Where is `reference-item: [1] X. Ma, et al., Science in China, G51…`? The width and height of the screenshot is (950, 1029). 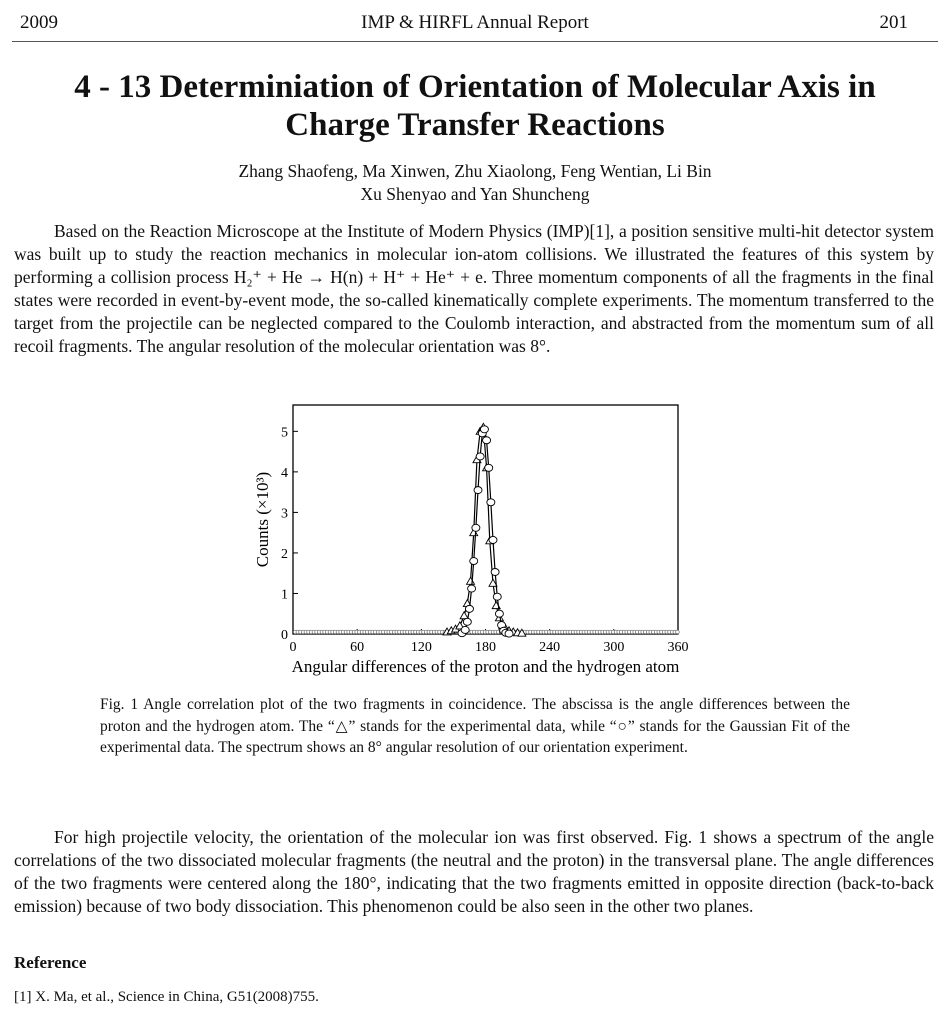
reference-item: [1] X. Ma, et al., Science in China, G51… is located at coordinates (166, 997).